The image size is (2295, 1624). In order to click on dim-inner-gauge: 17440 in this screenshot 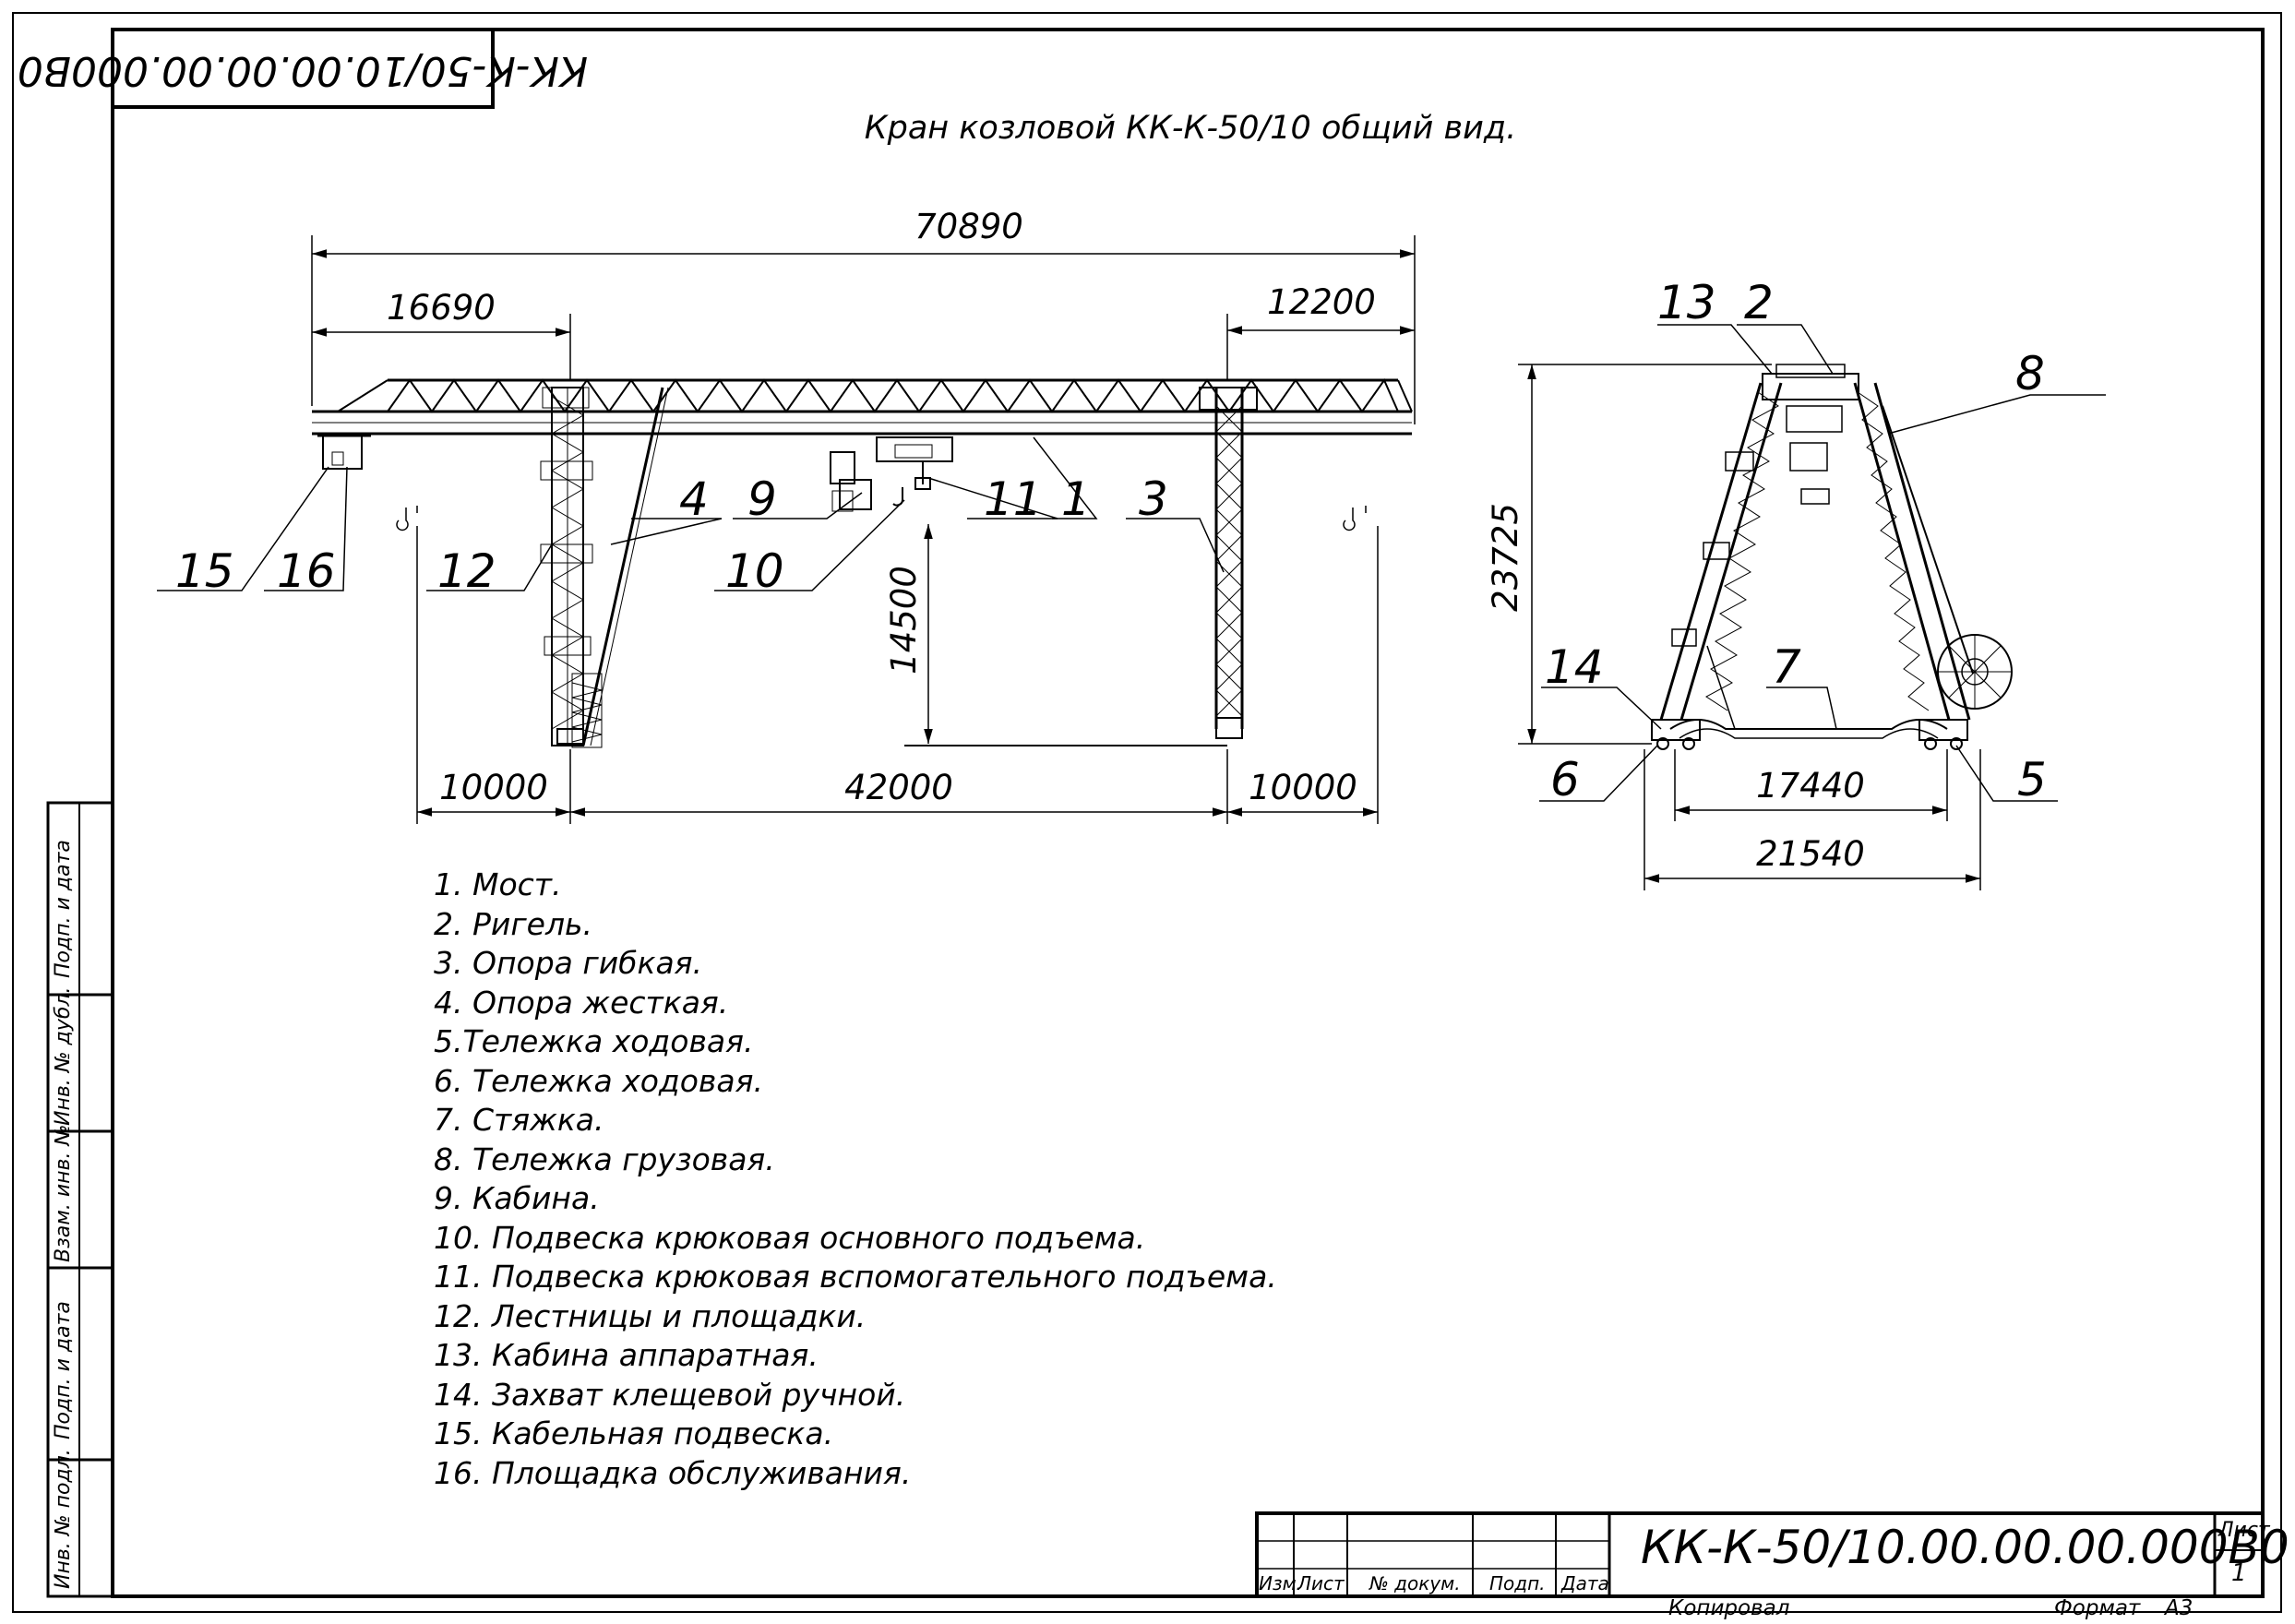, I will do `click(1810, 786)`.